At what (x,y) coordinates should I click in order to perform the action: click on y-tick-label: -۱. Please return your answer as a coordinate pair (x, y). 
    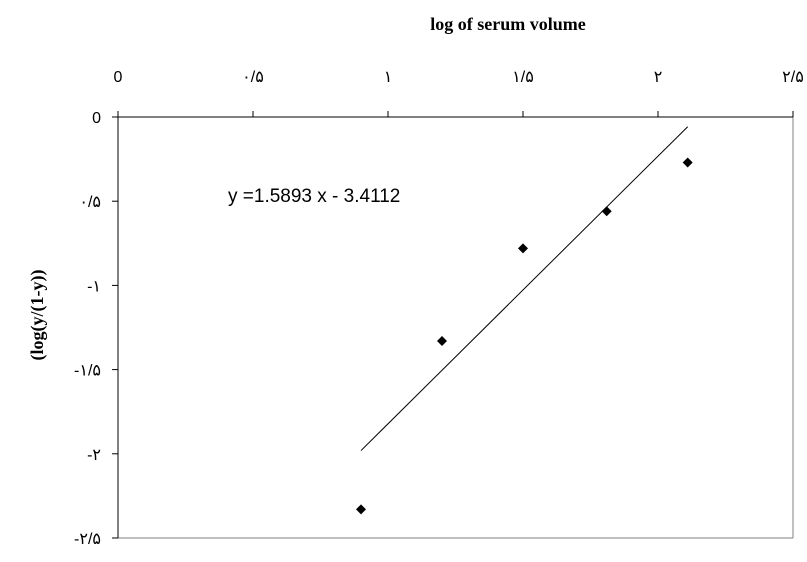
    Looking at the image, I should click on (94, 286).